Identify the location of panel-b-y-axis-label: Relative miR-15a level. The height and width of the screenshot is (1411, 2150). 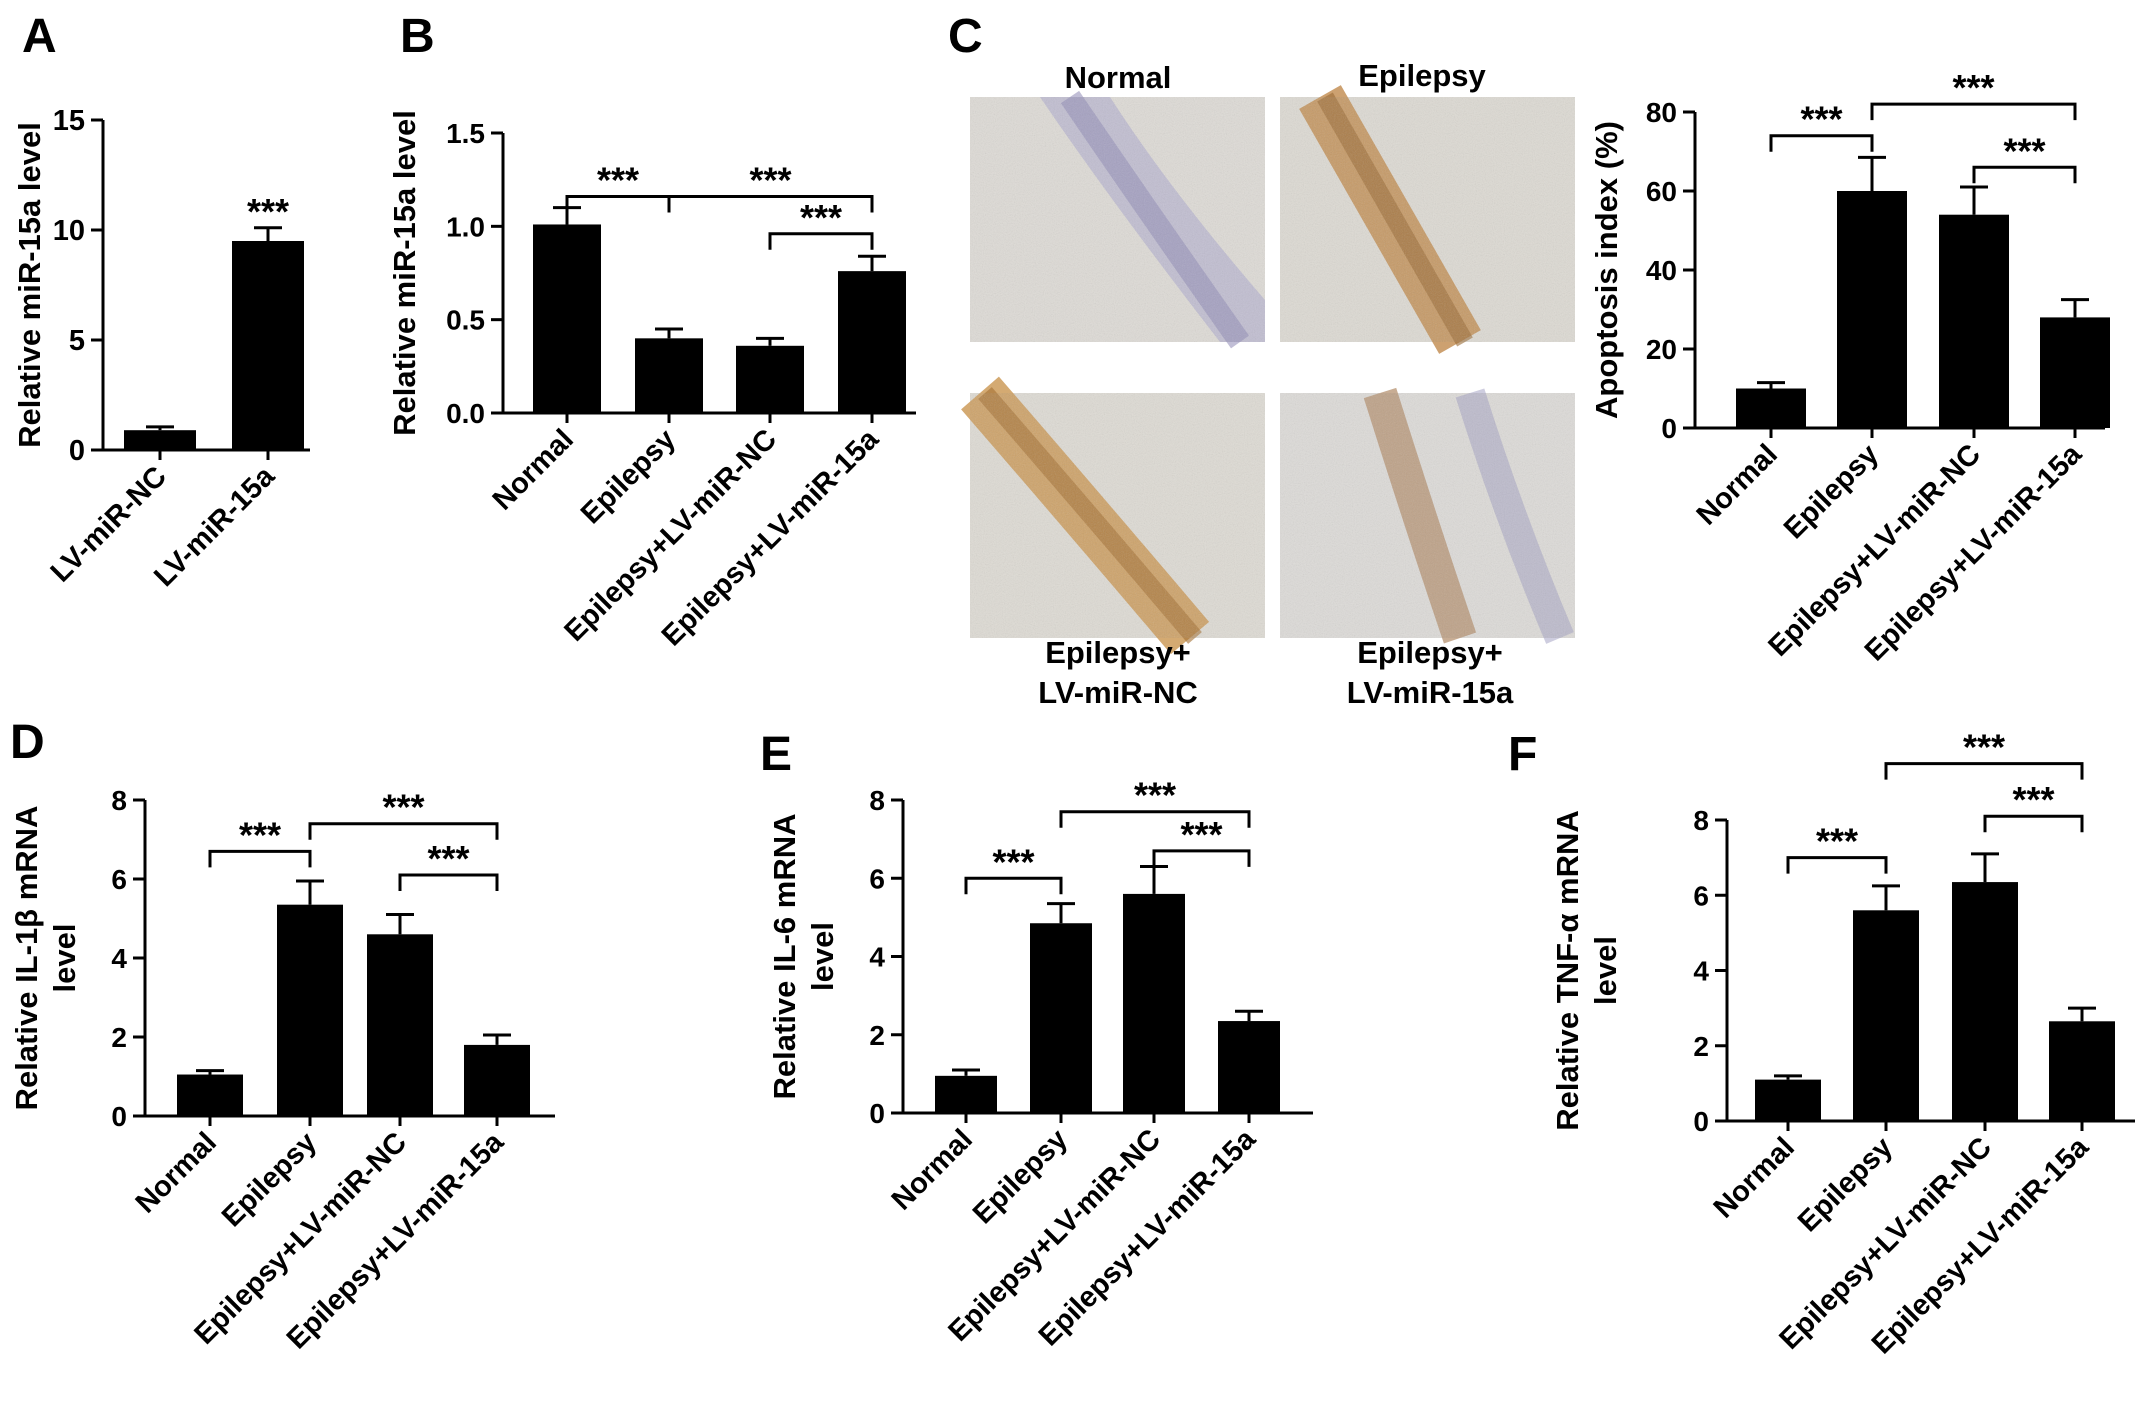
(404, 273).